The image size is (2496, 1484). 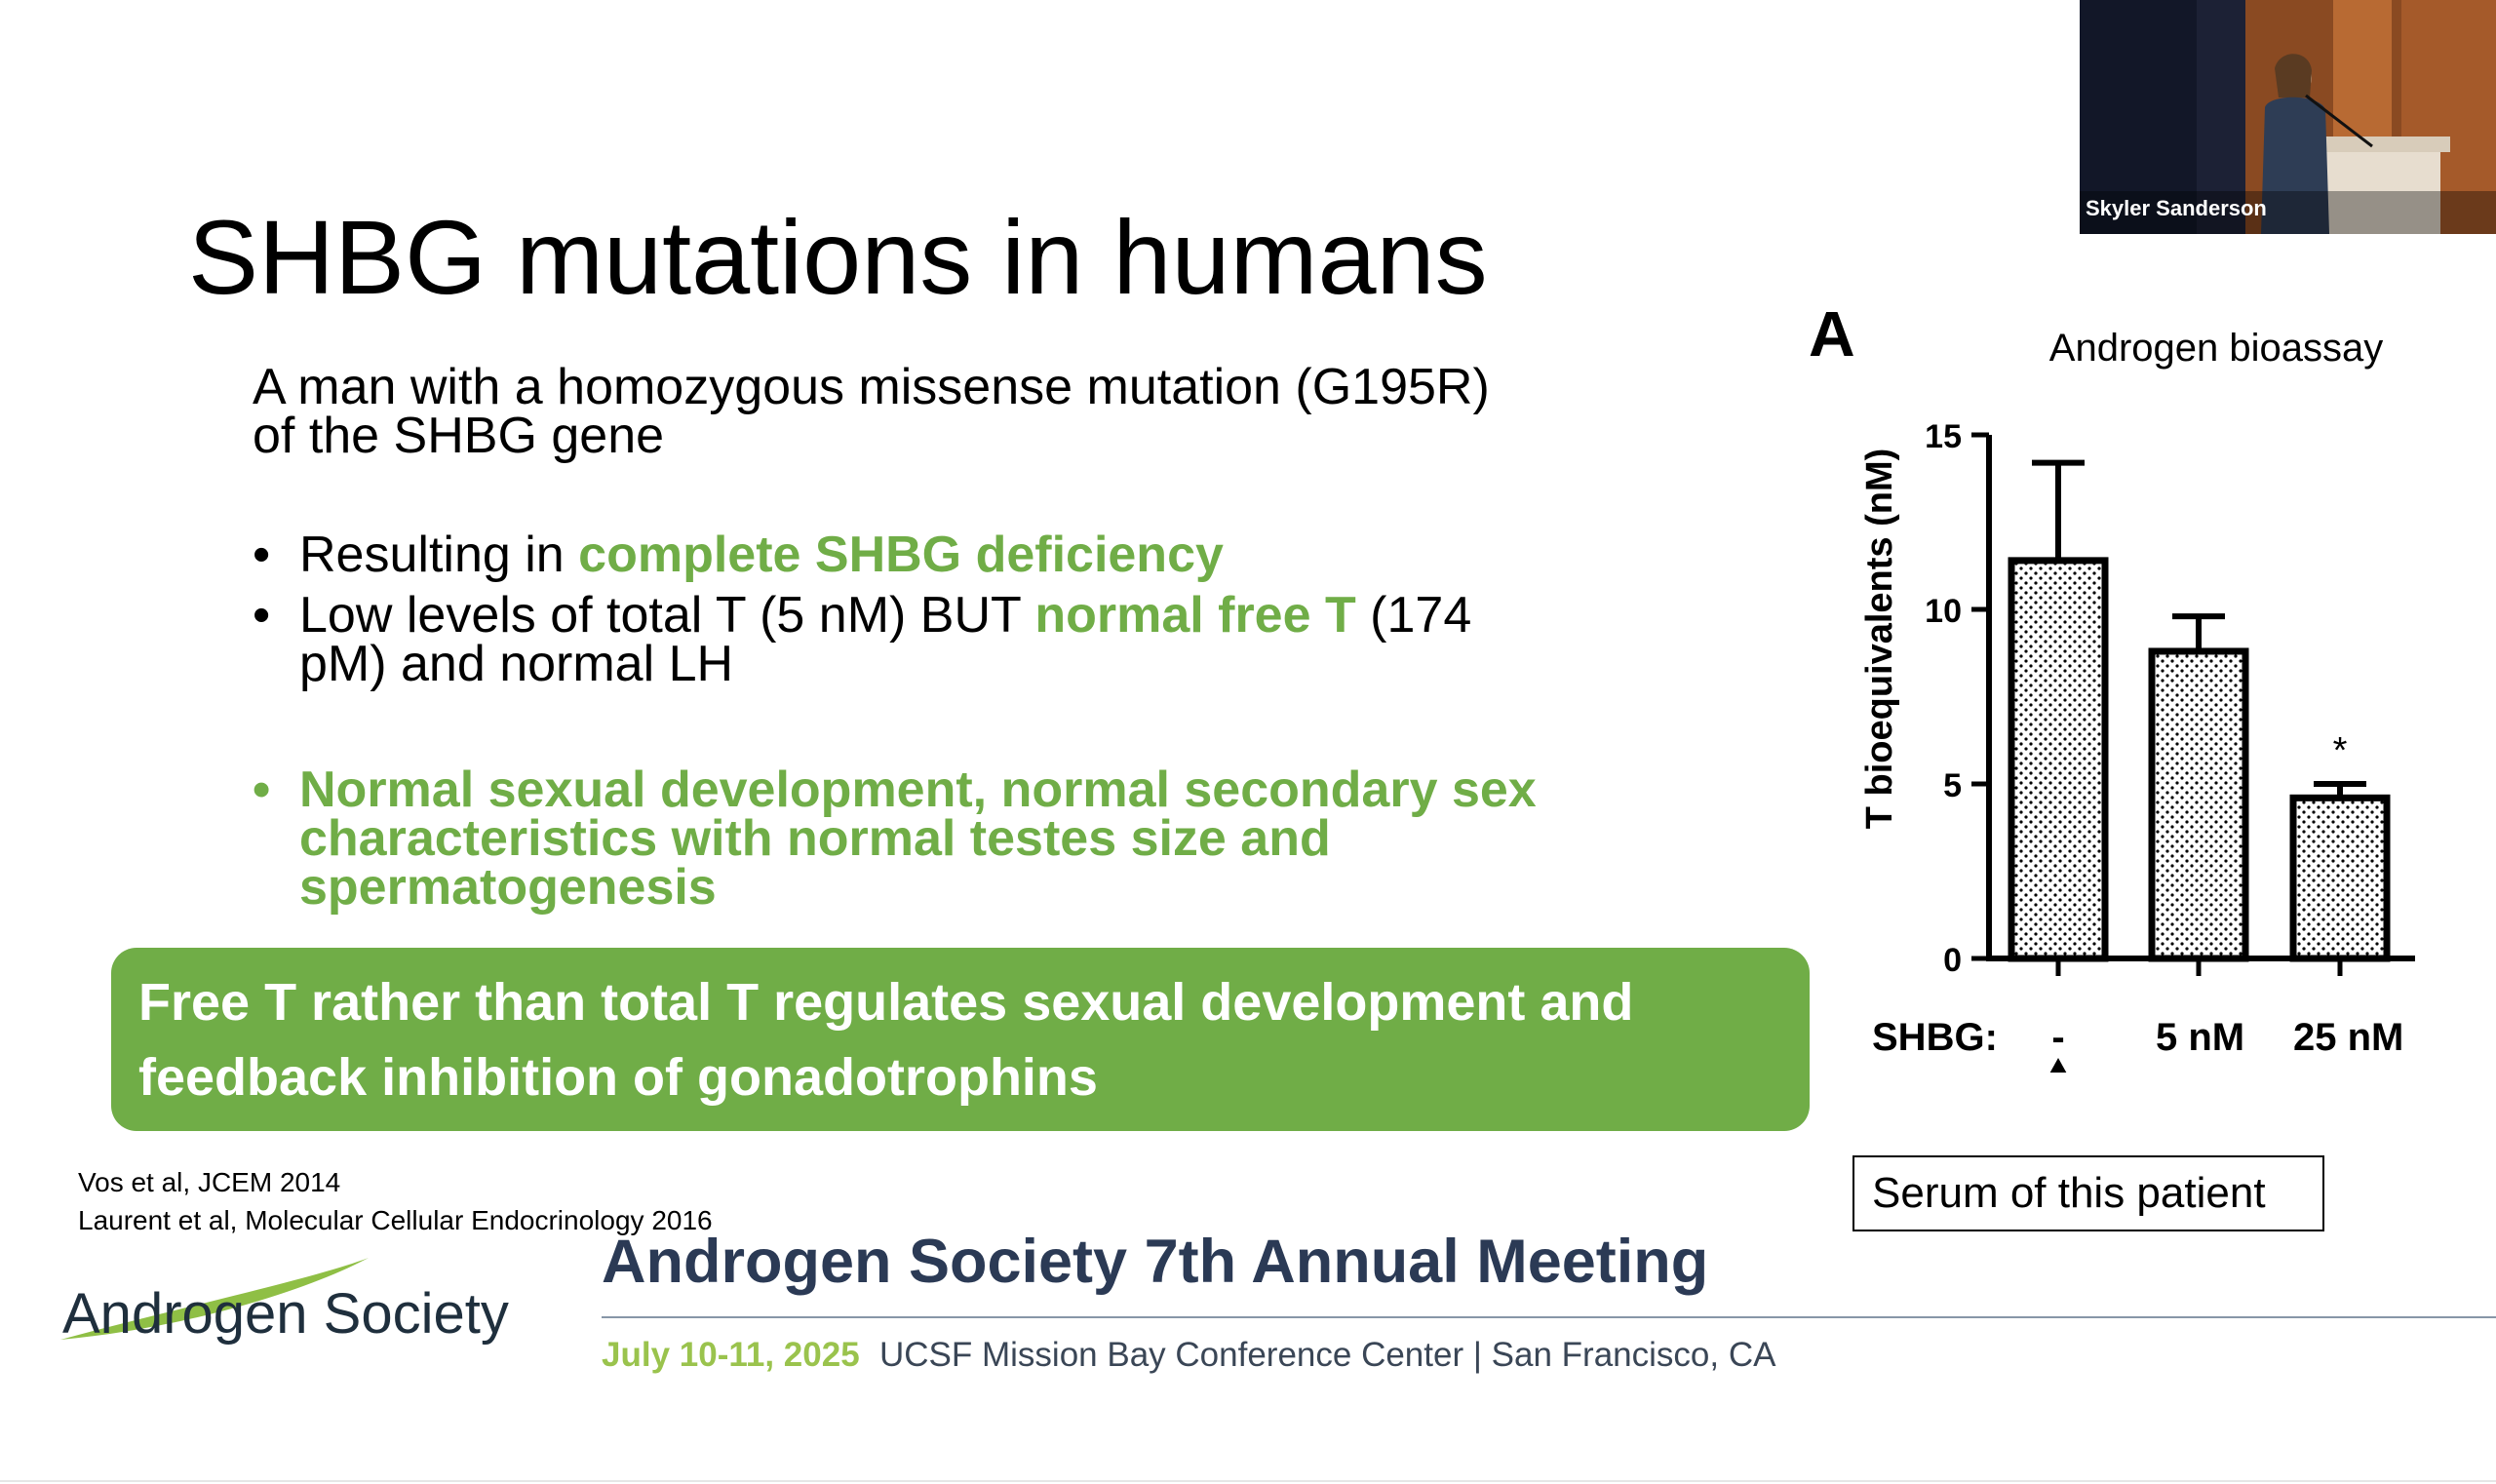 What do you see at coordinates (439, 555) in the screenshot?
I see `bullet-text: Resulting in` at bounding box center [439, 555].